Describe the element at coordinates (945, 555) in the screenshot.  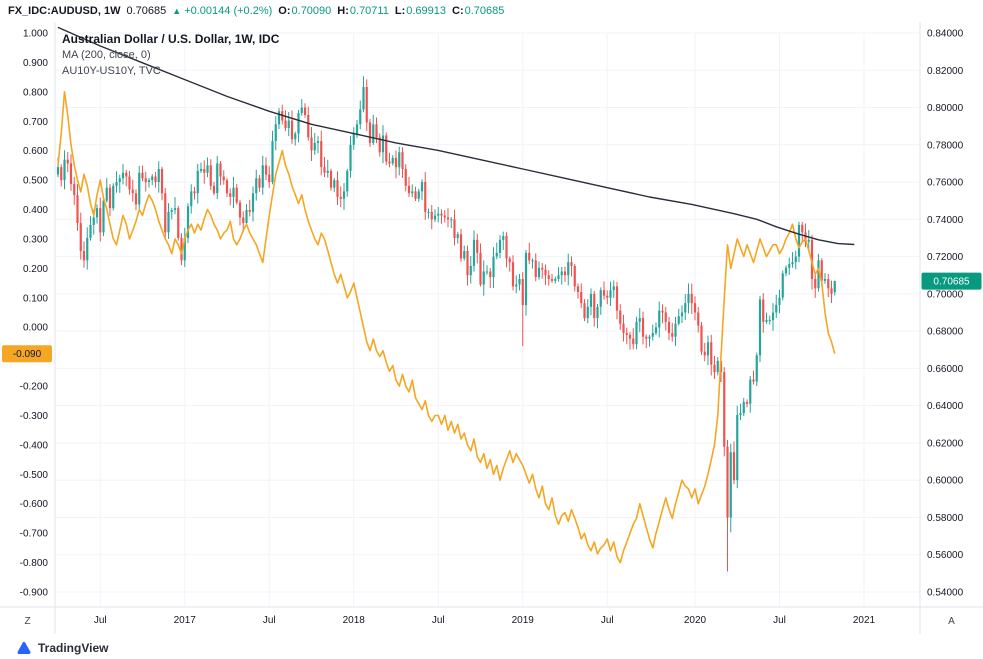
I see `svg-text: 0.56000` at that location.